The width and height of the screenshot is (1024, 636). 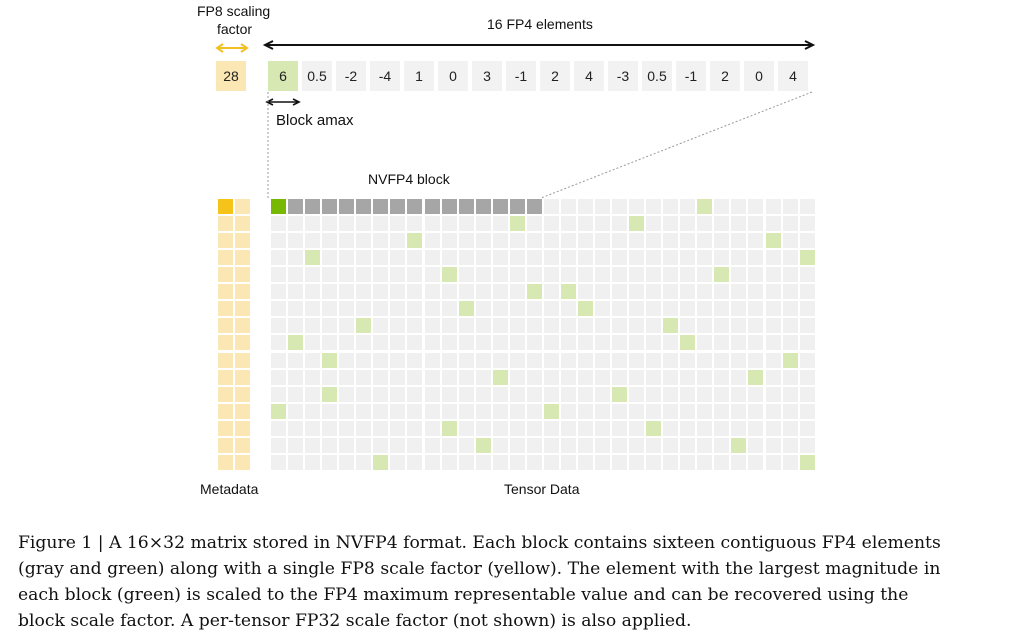 I want to click on fp4-elements-arrow, so click(x=539, y=45).